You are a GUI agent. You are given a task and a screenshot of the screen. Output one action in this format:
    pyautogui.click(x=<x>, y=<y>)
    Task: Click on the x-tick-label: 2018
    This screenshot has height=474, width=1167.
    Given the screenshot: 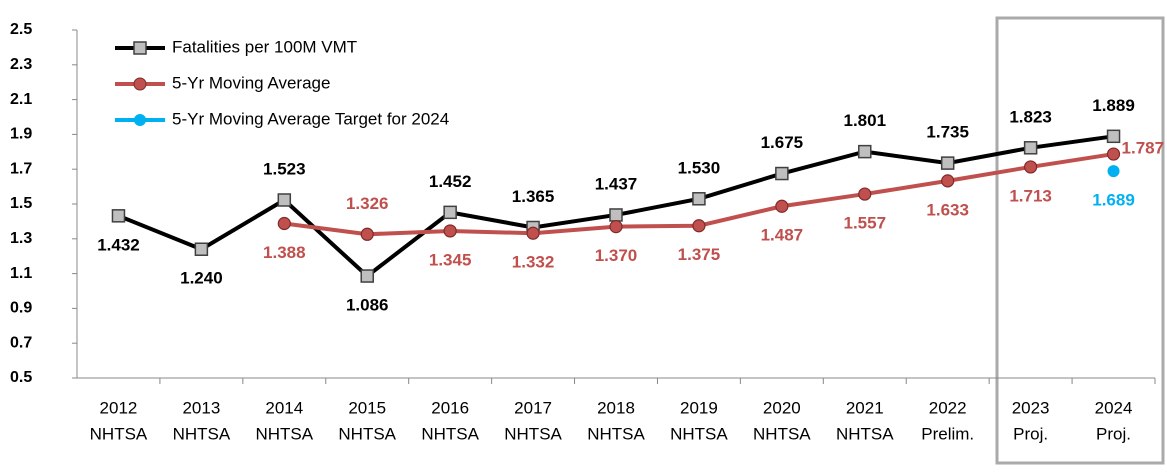 What is the action you would take?
    pyautogui.click(x=616, y=407)
    